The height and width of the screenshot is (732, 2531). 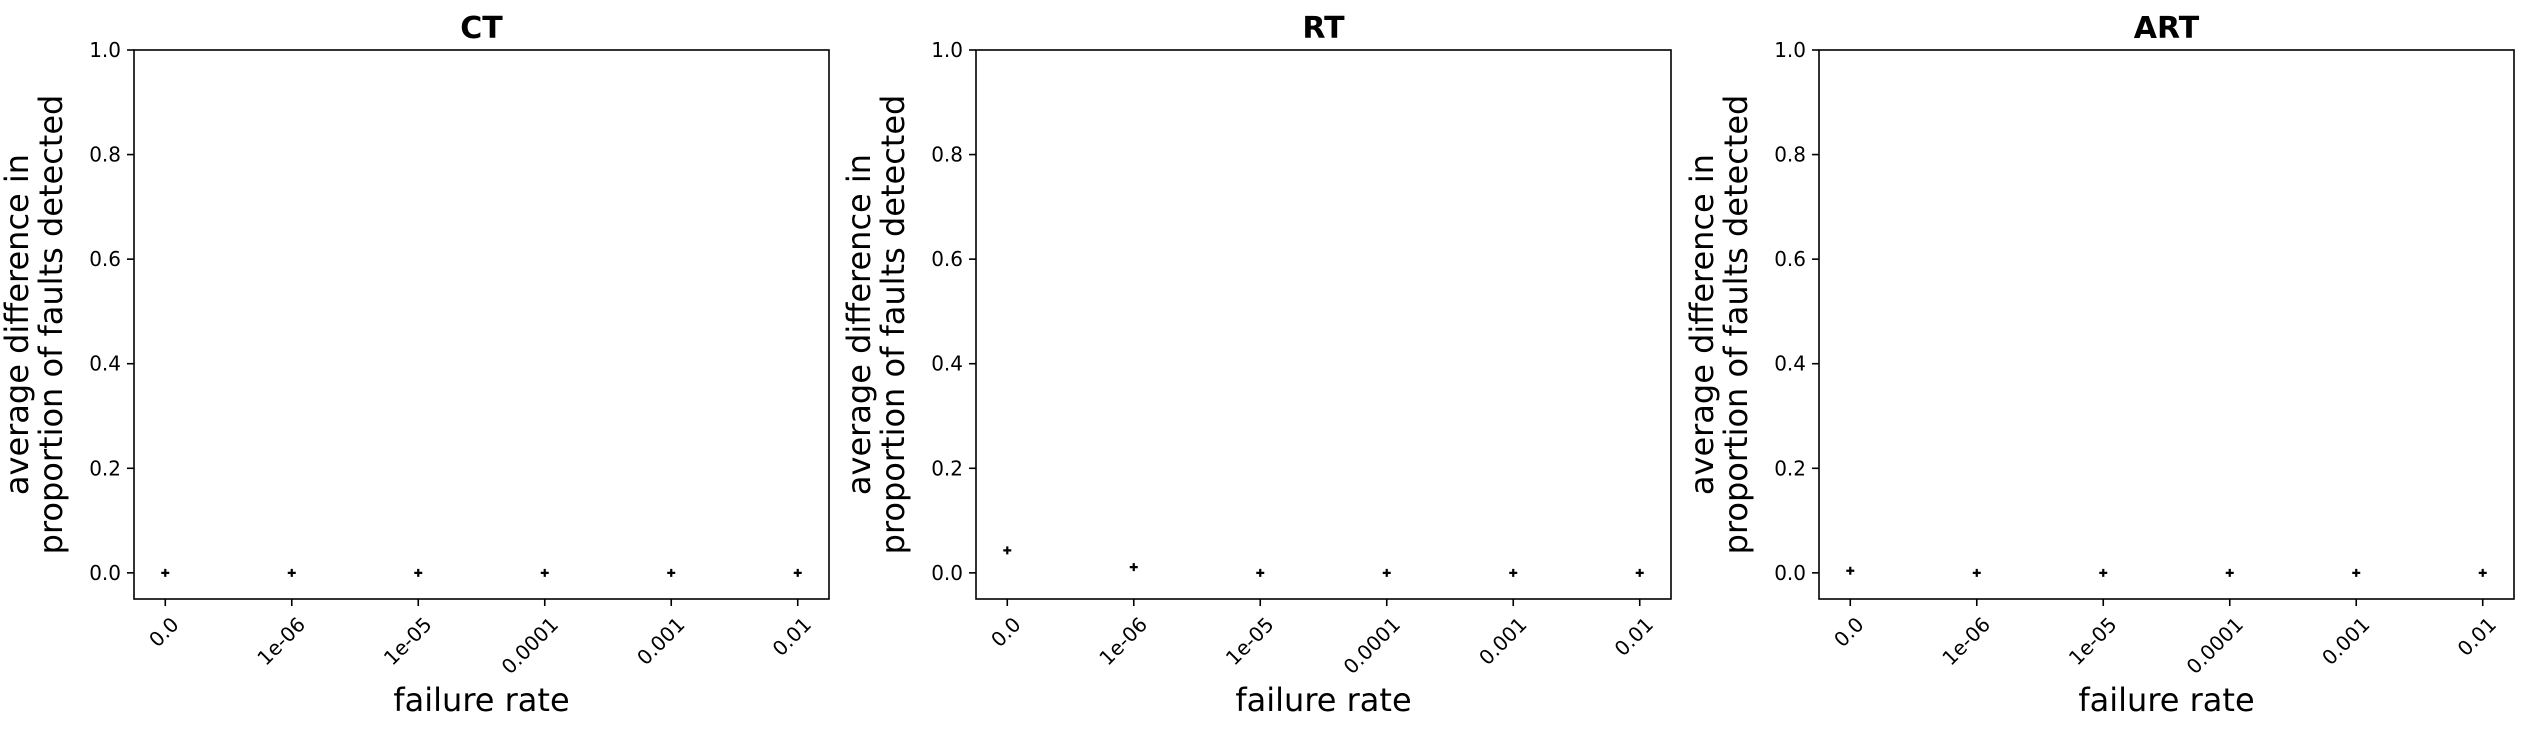 I want to click on chart-title: ART, so click(x=2167, y=28).